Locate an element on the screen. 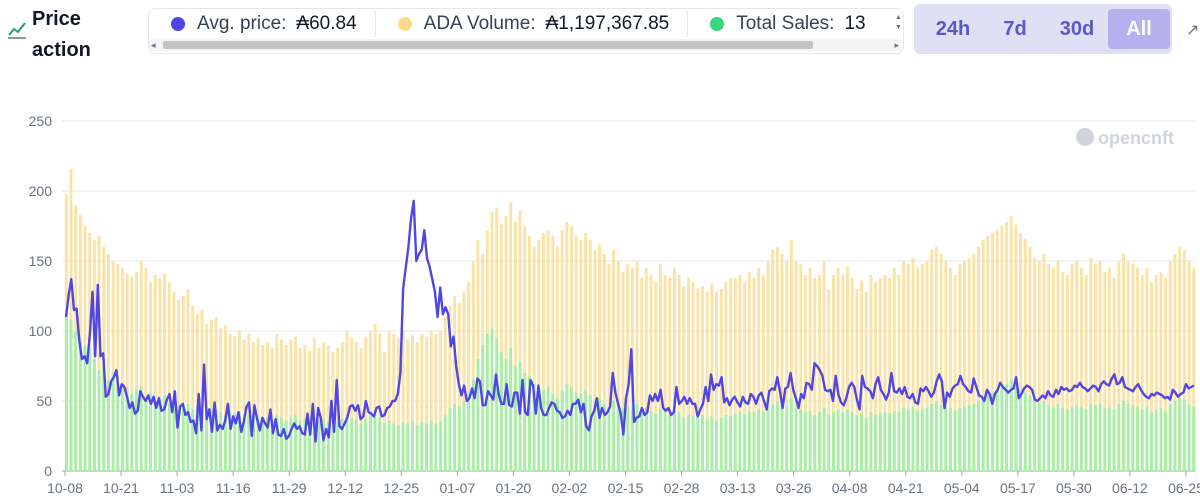 Image resolution: width=1200 pixels, height=496 pixels. chart-title: Price action is located at coordinates (61, 34).